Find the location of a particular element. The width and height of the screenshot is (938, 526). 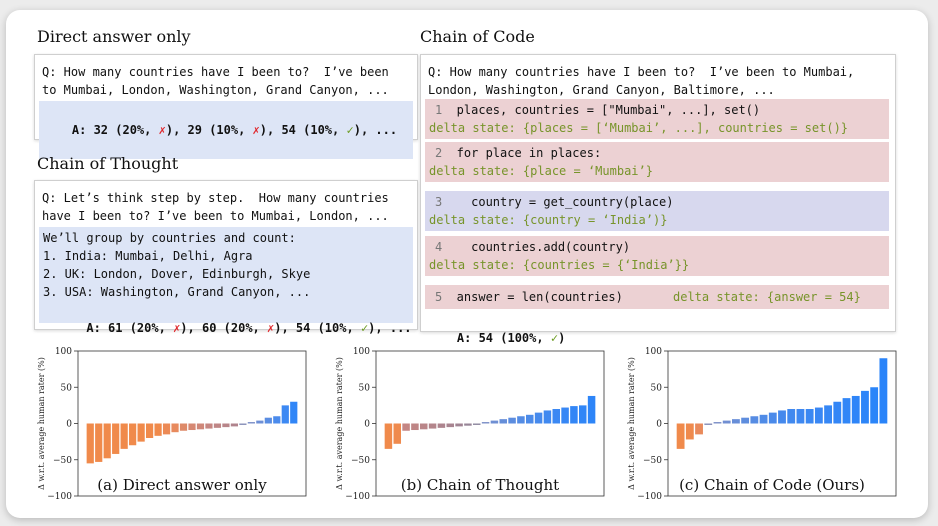

delta-state: delta state: {countries = {‘India’}} is located at coordinates (559, 265).